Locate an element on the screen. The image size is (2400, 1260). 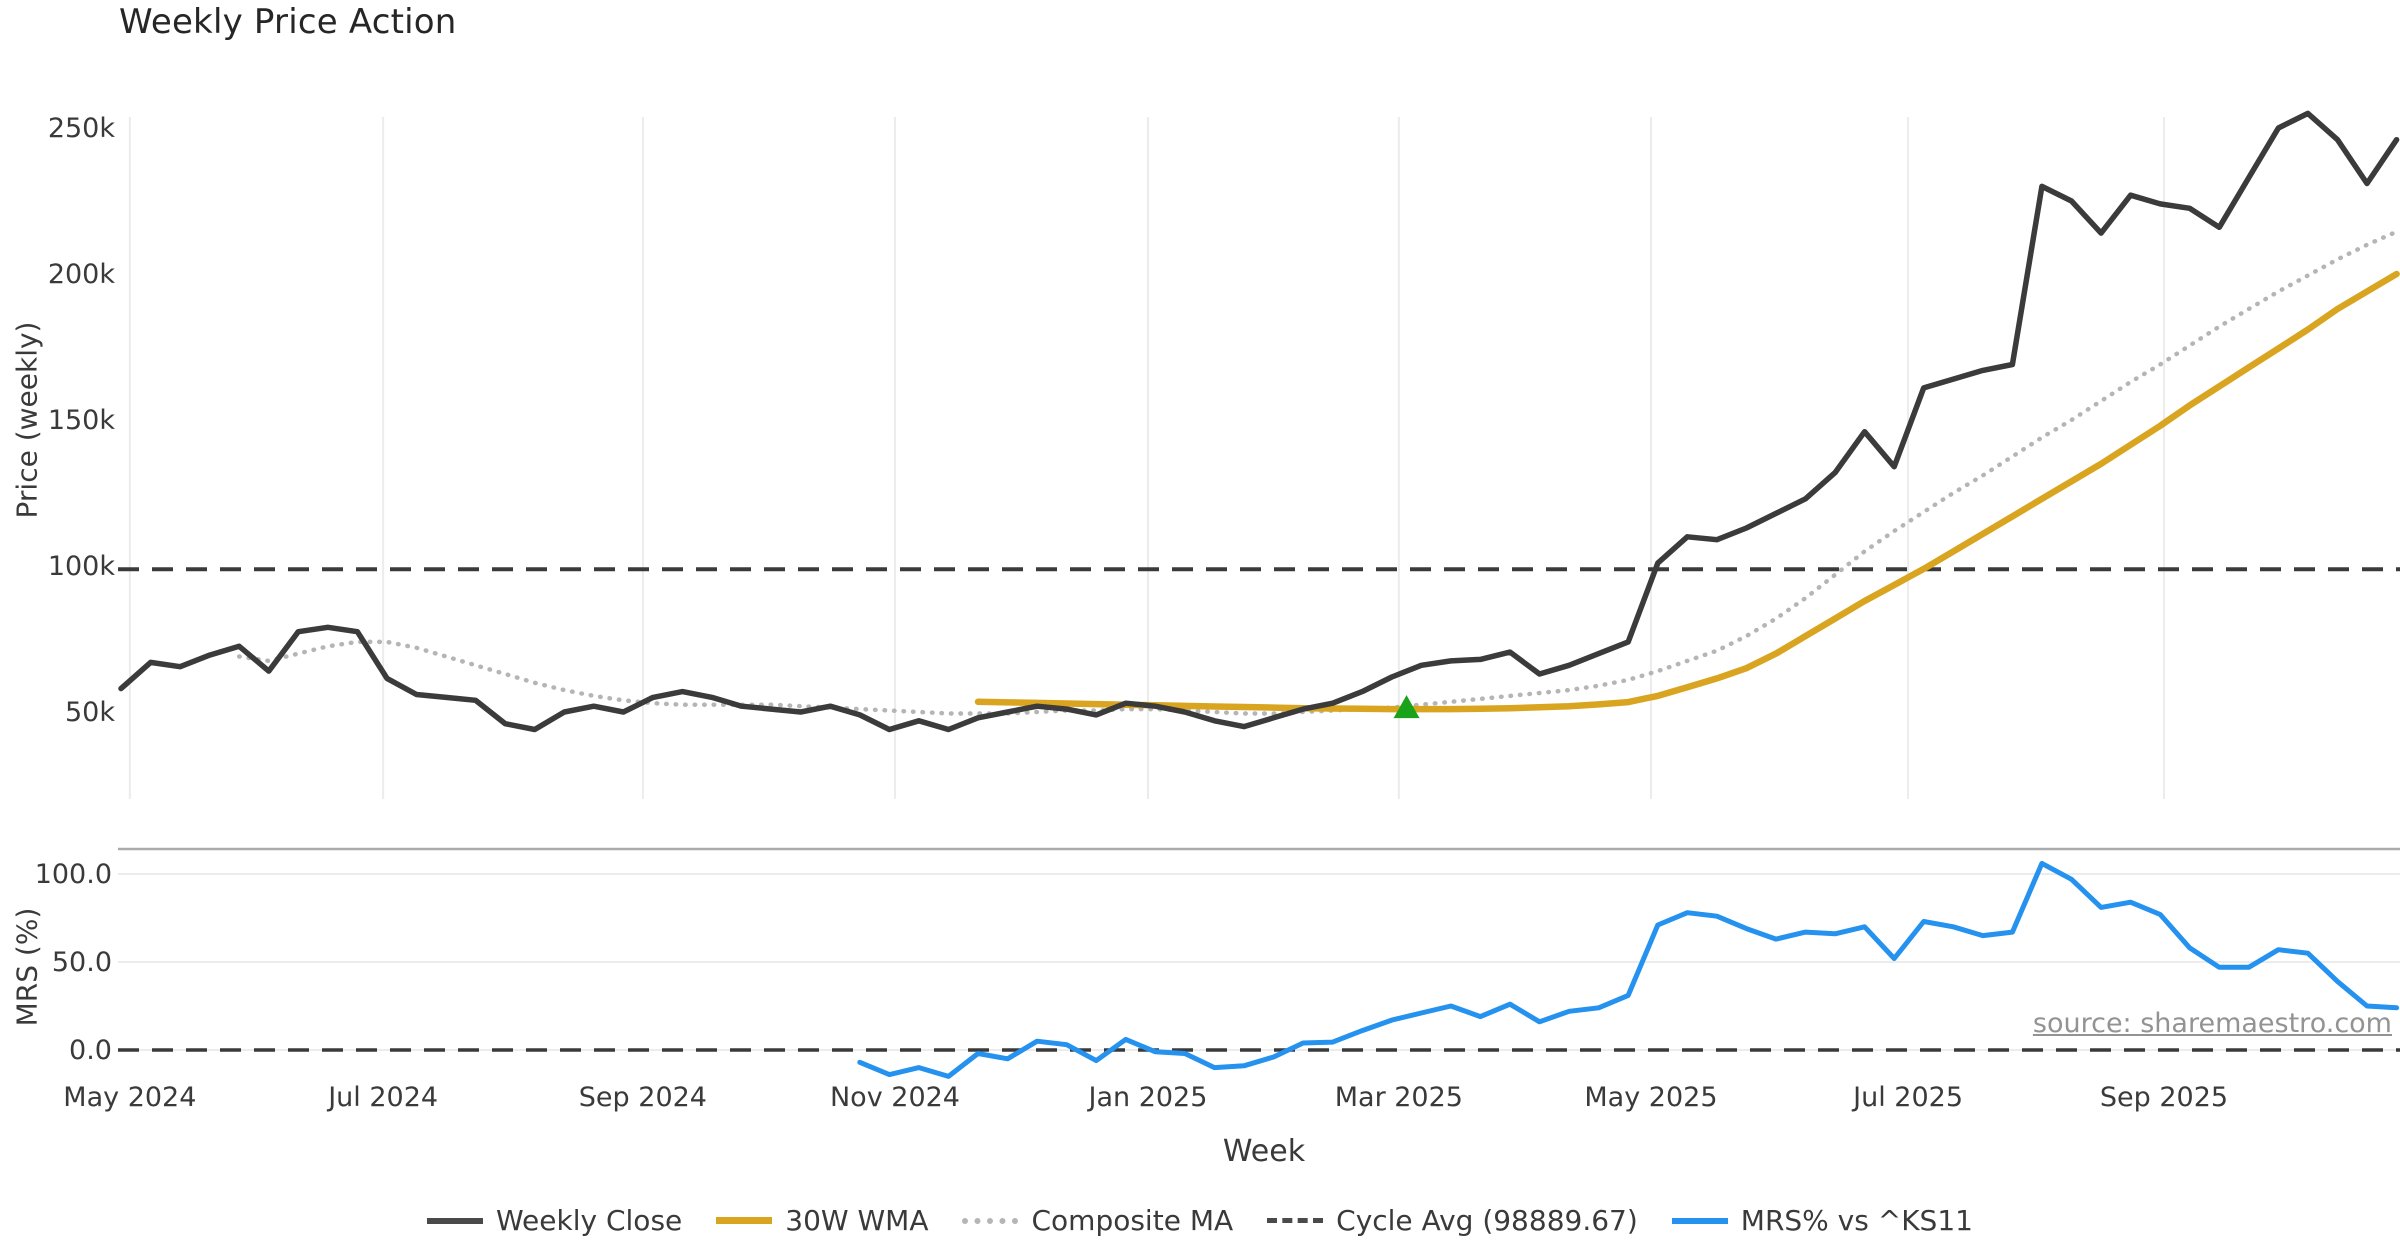
legend-item-mrs: MRS% vs ^KS11 is located at coordinates (1822, 1220).